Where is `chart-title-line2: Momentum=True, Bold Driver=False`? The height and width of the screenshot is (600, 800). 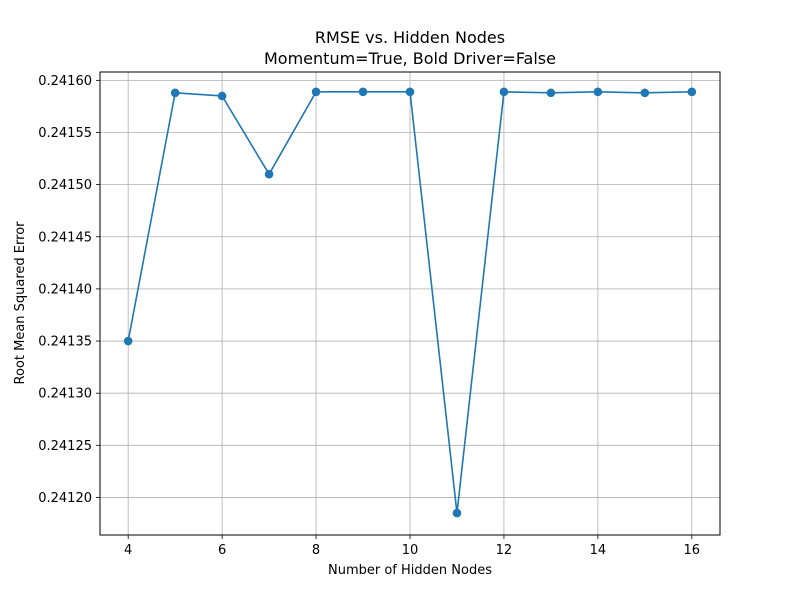 chart-title-line2: Momentum=True, Bold Driver=False is located at coordinates (410, 58).